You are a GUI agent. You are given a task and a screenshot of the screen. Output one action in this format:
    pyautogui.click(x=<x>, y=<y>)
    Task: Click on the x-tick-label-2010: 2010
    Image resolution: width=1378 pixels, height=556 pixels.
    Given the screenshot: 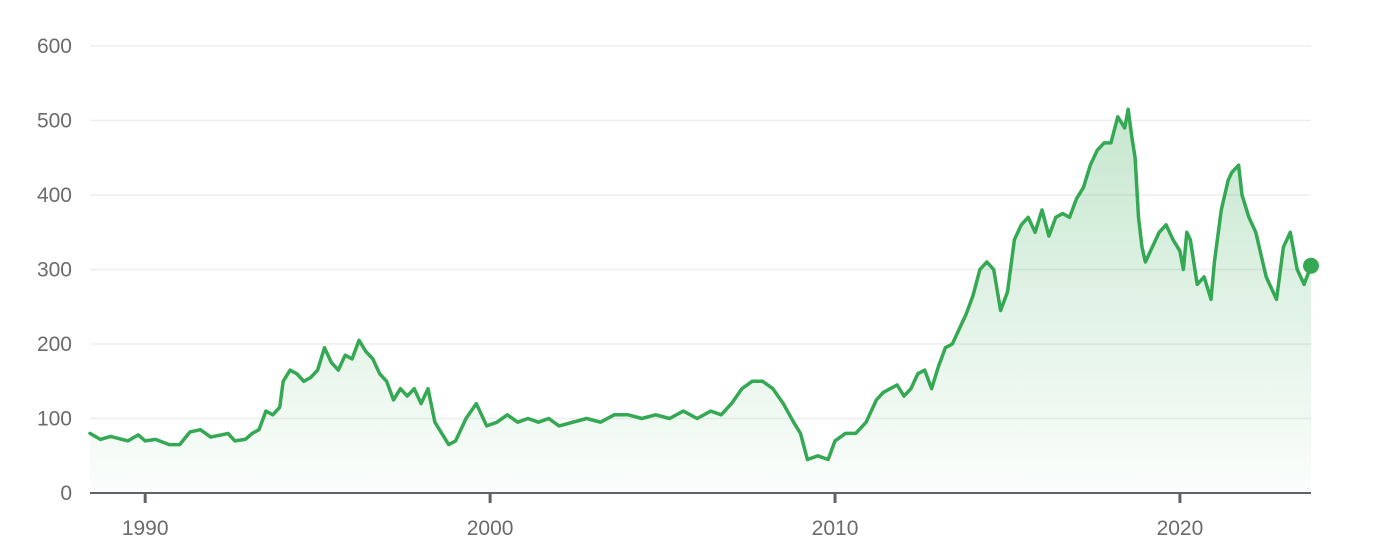 What is the action you would take?
    pyautogui.click(x=835, y=528)
    